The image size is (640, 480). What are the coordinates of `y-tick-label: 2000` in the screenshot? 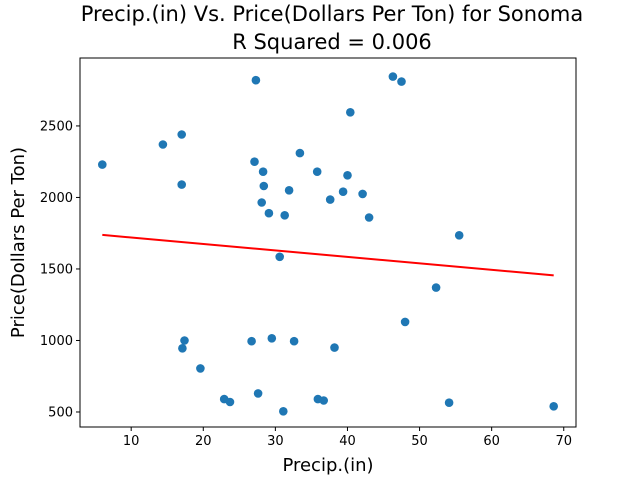 It's located at (56, 198).